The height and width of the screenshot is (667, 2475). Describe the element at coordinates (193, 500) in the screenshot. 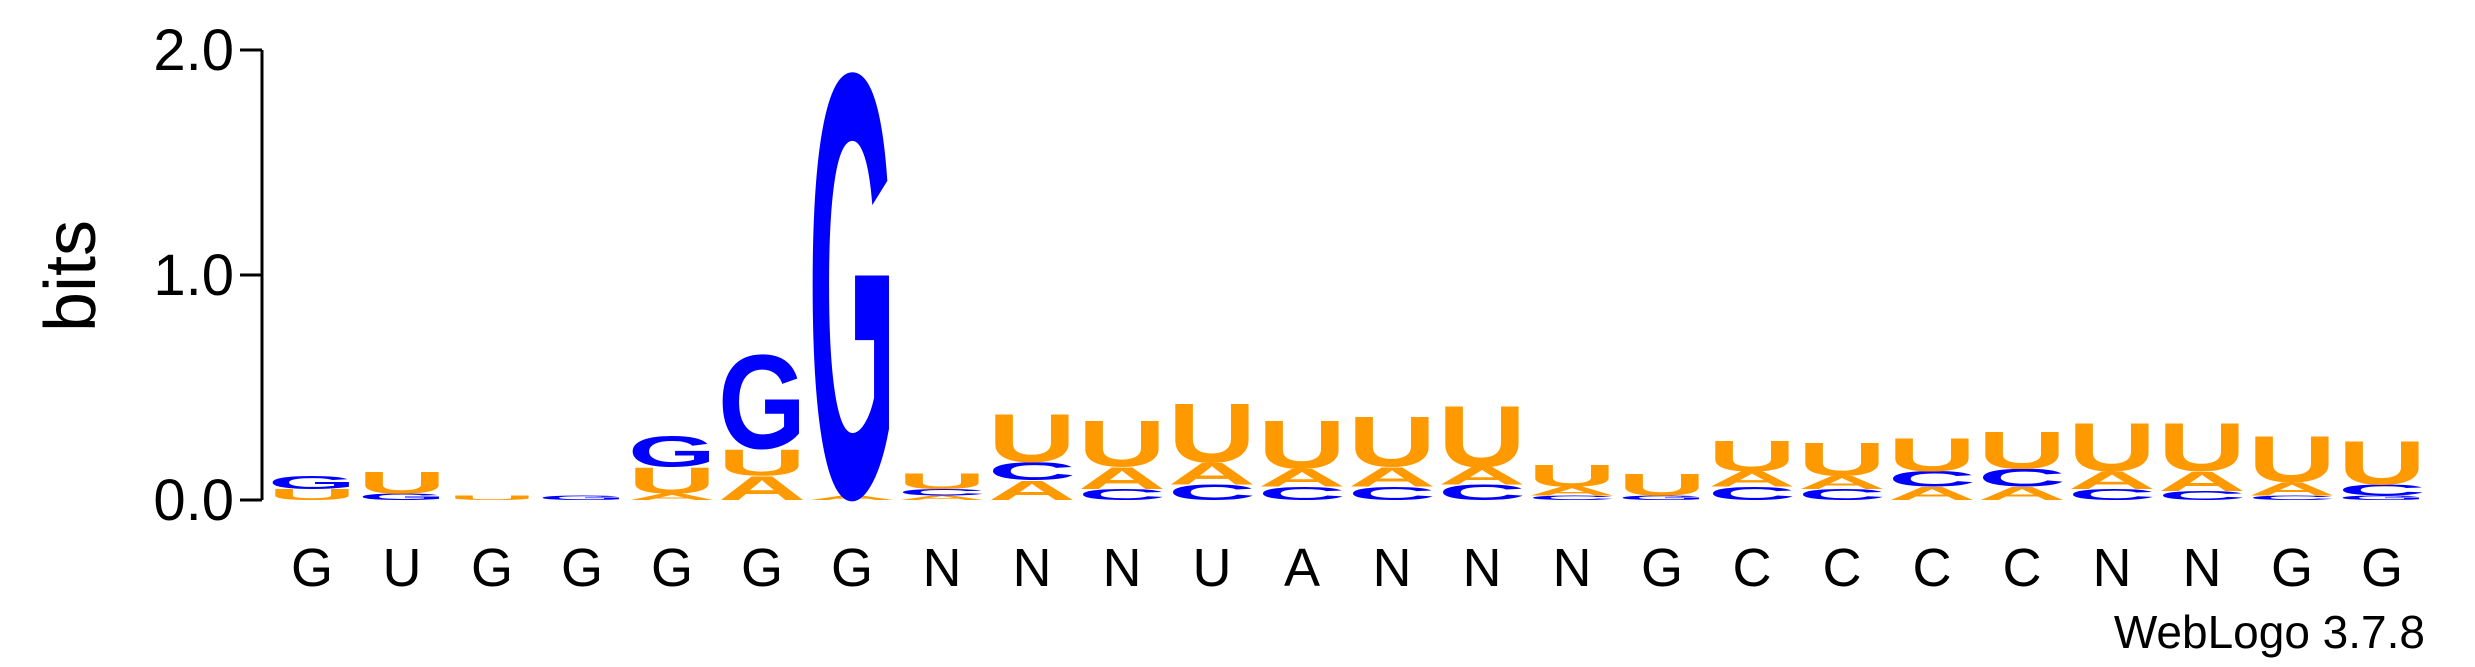

I see `y-tick-label: 0.0` at that location.